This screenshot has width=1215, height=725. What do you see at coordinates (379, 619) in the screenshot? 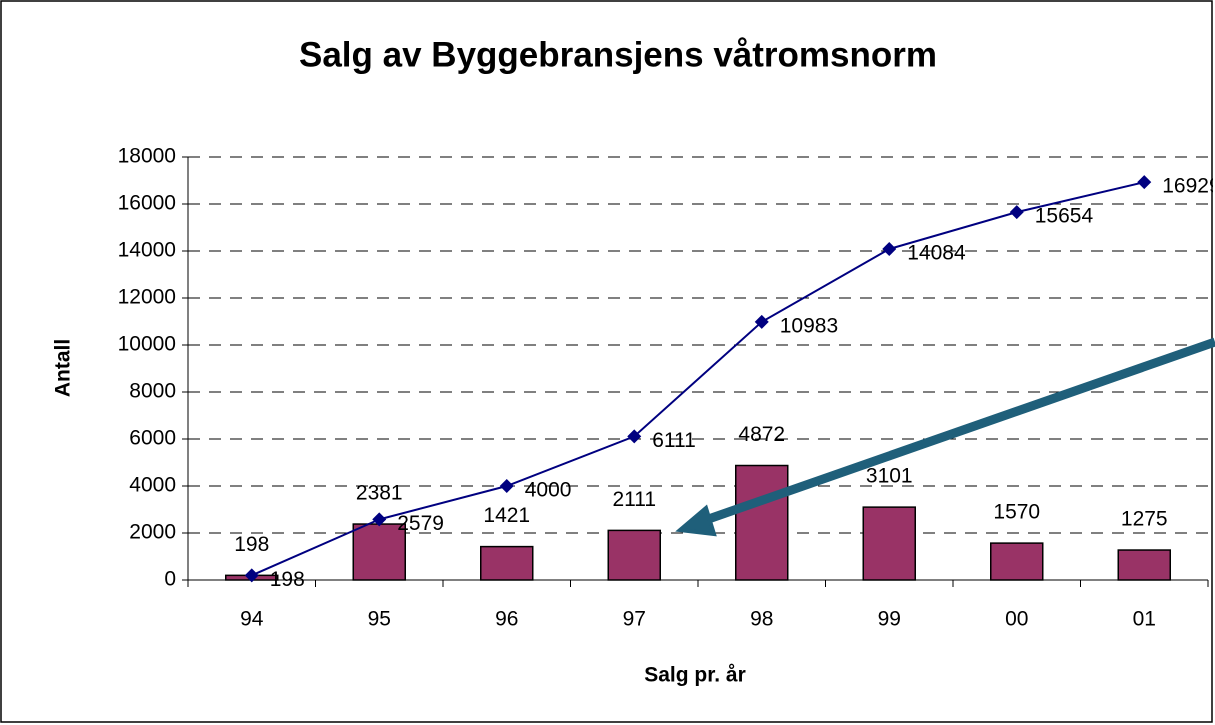
I see `x-tick-label: 95` at bounding box center [379, 619].